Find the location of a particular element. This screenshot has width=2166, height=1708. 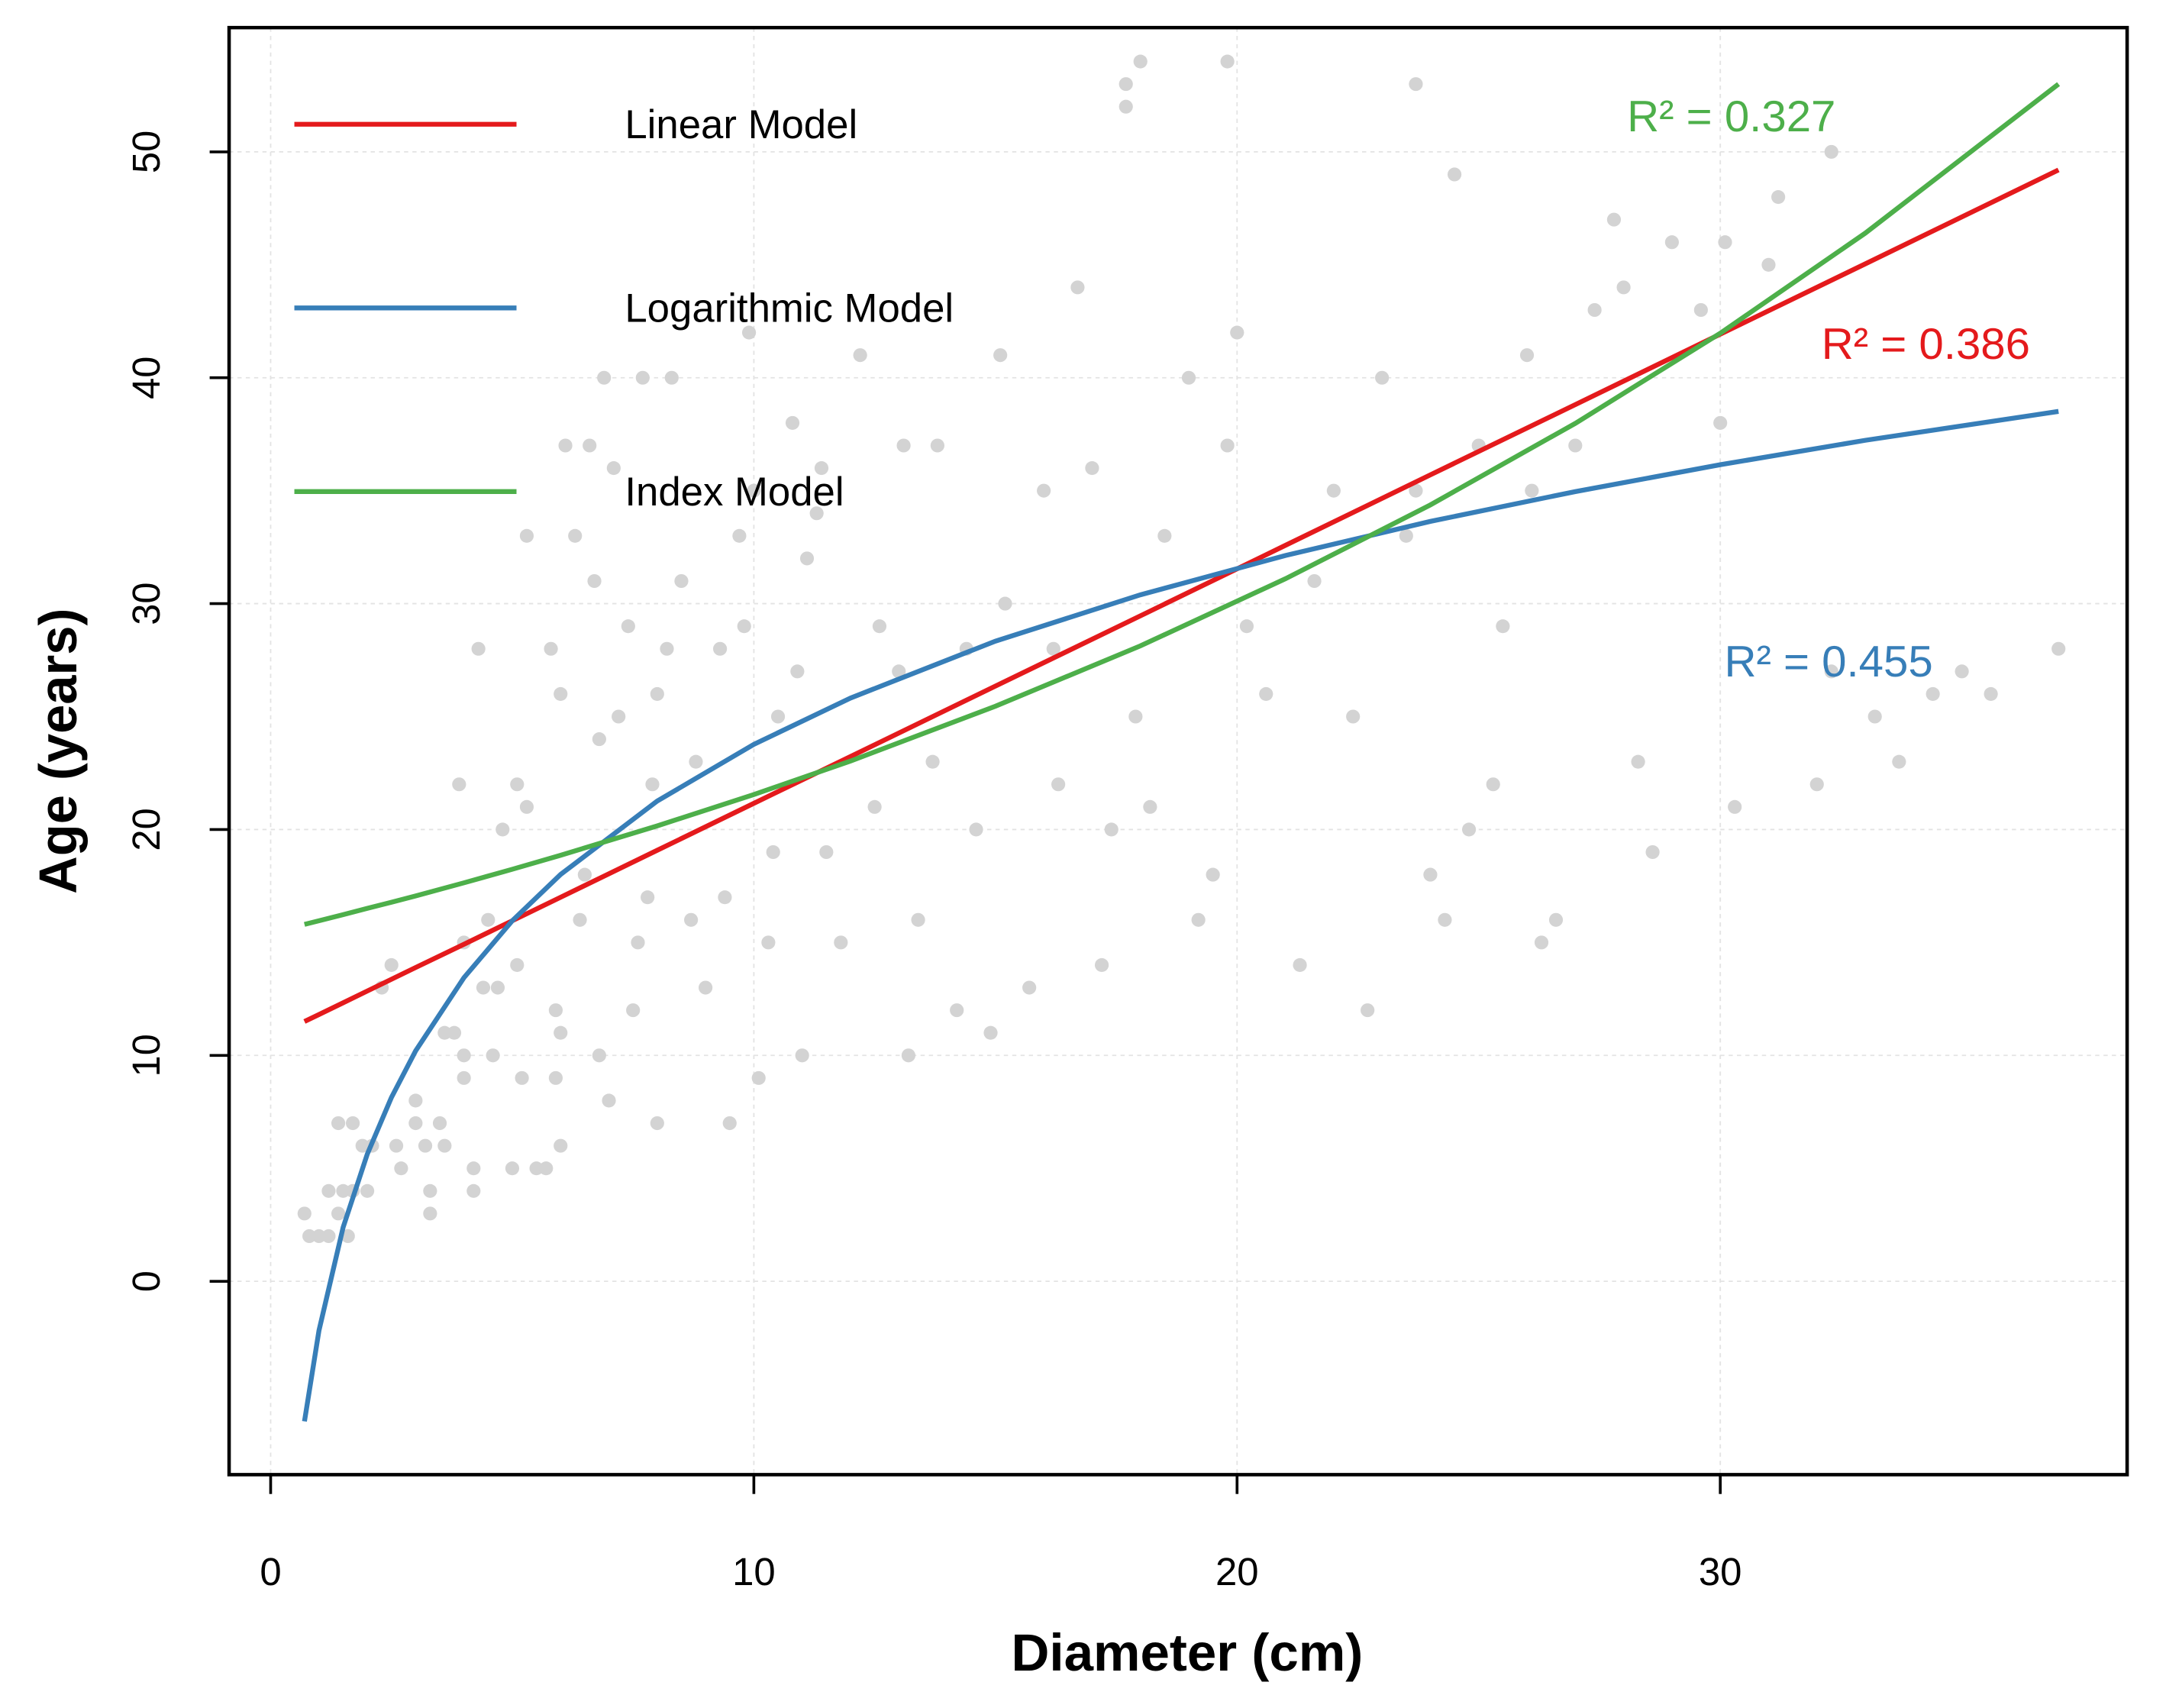

r2-annotation: R² = 0.386 is located at coordinates (1926, 344).